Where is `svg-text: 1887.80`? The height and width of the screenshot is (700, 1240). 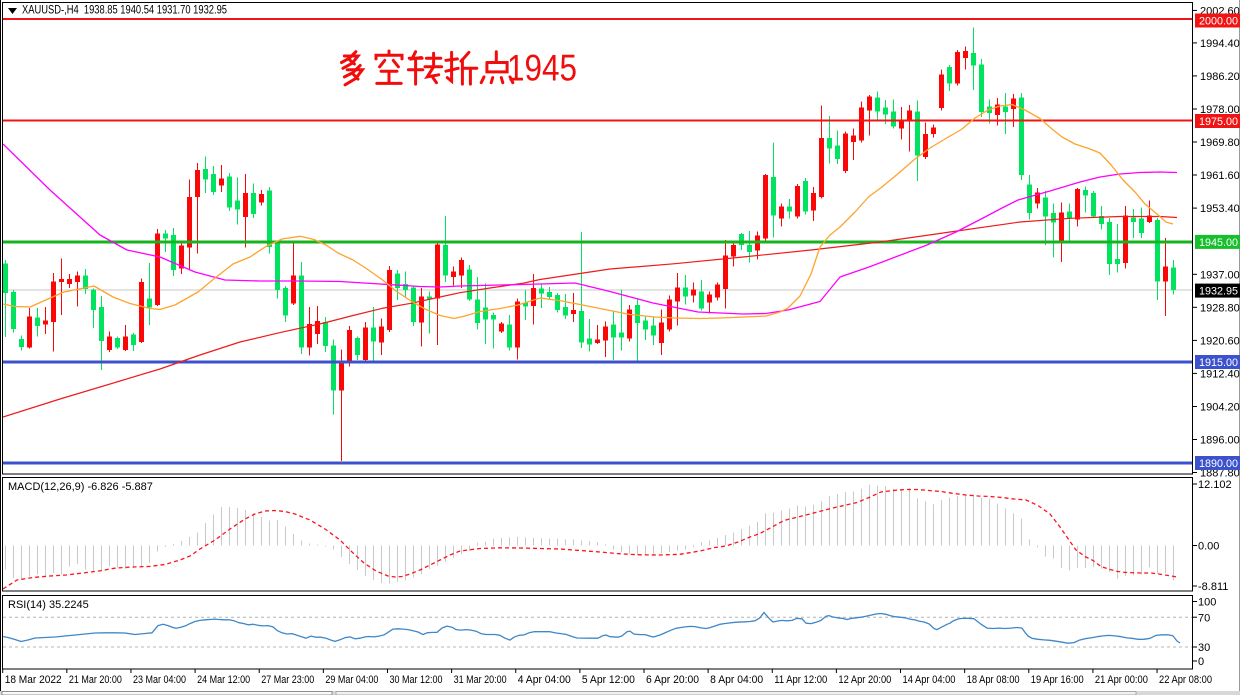 svg-text: 1887.80 is located at coordinates (1220, 474).